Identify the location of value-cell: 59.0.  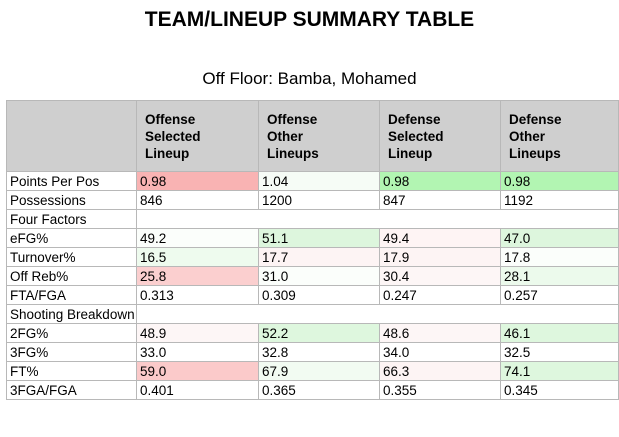
(197, 371).